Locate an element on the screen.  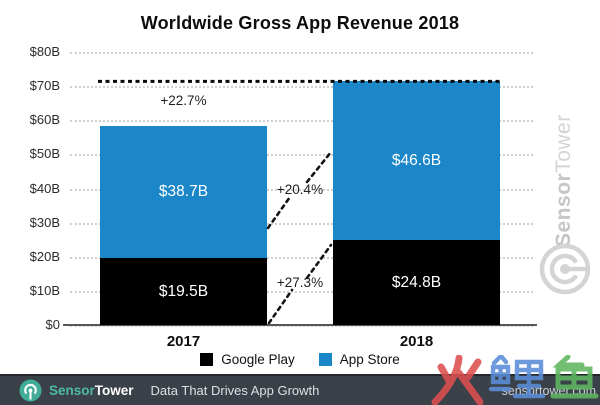
legend-item-app-store: App Store is located at coordinates (359, 359).